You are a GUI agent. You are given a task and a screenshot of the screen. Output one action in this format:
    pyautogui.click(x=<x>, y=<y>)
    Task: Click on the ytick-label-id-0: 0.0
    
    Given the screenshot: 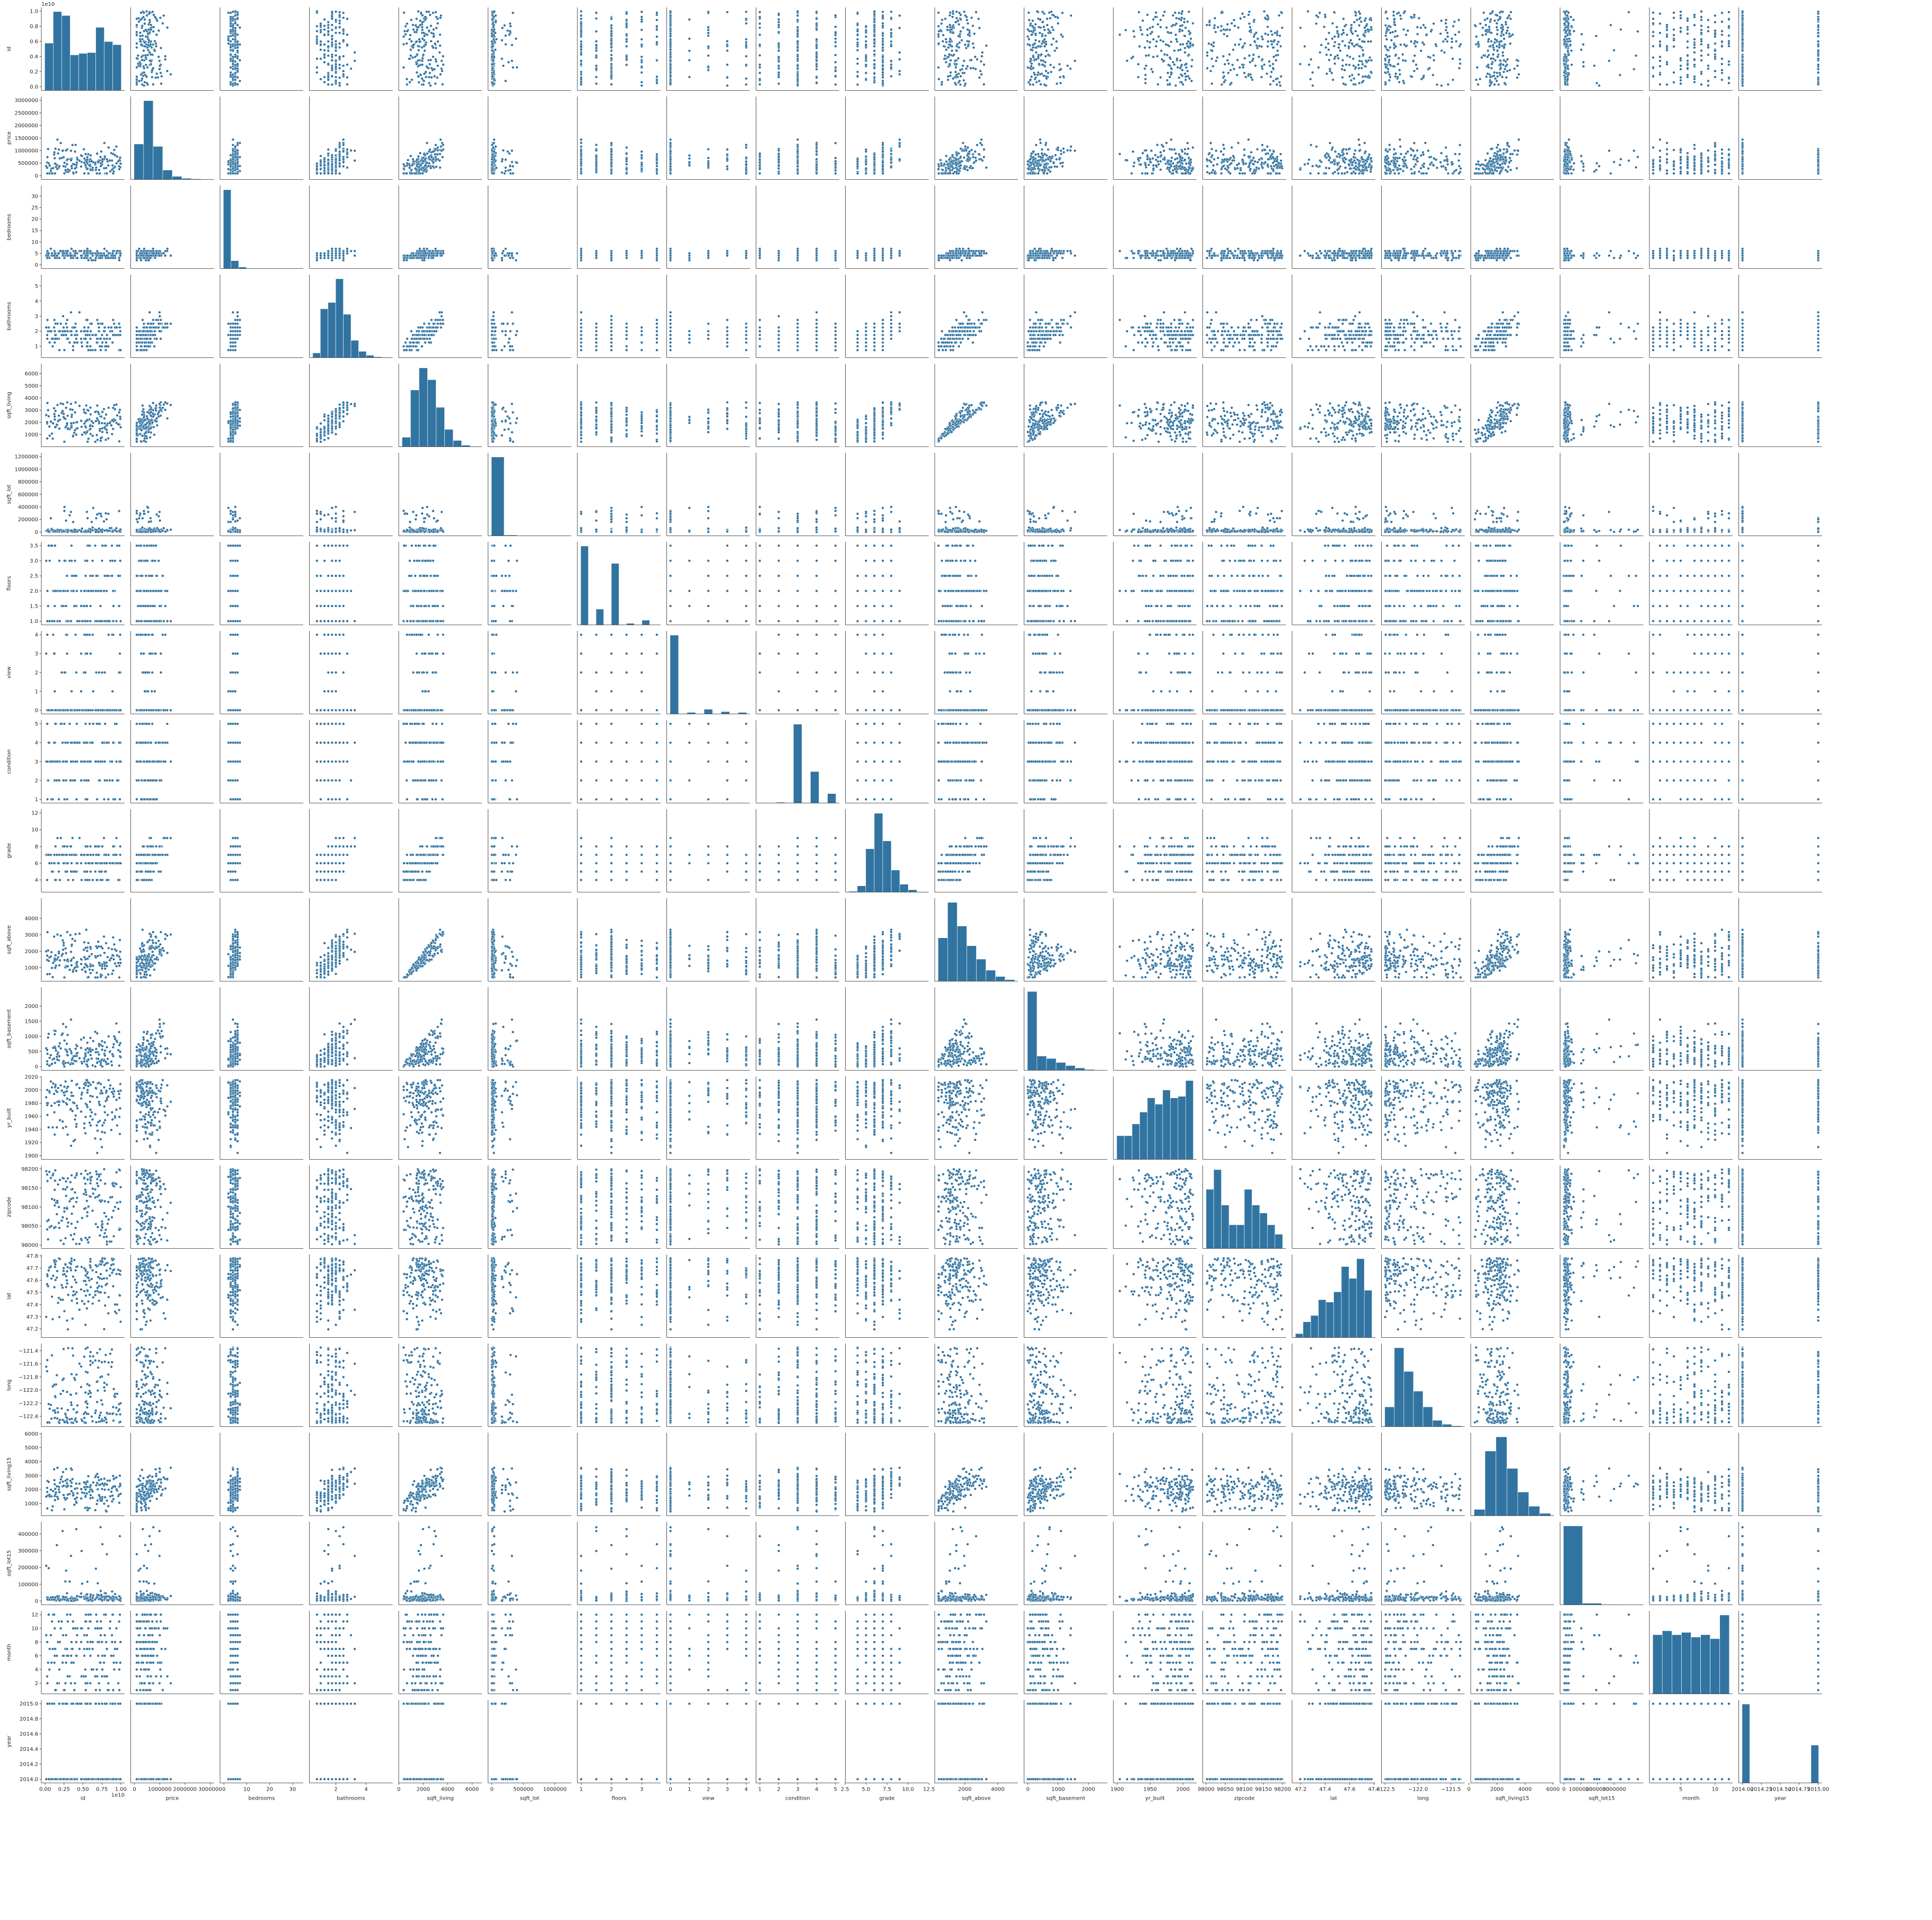 What is the action you would take?
    pyautogui.click(x=34, y=87)
    